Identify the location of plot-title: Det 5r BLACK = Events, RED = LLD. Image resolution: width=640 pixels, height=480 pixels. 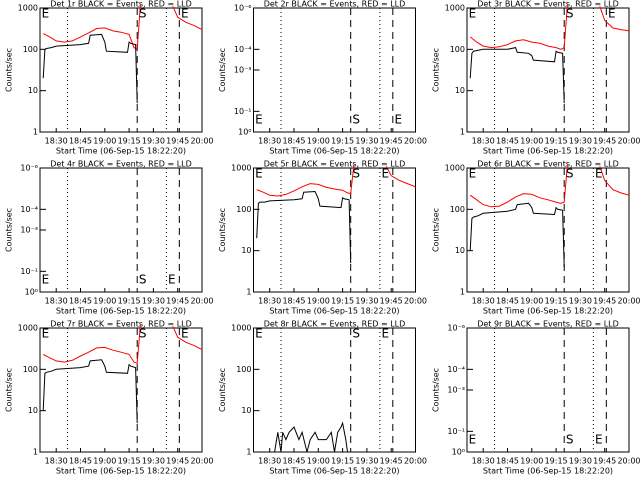
(335, 164).